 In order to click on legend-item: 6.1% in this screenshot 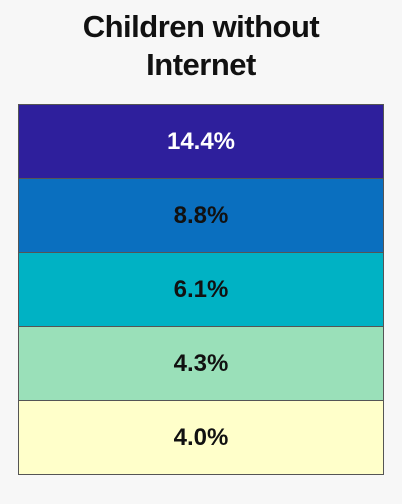, I will do `click(201, 289)`.